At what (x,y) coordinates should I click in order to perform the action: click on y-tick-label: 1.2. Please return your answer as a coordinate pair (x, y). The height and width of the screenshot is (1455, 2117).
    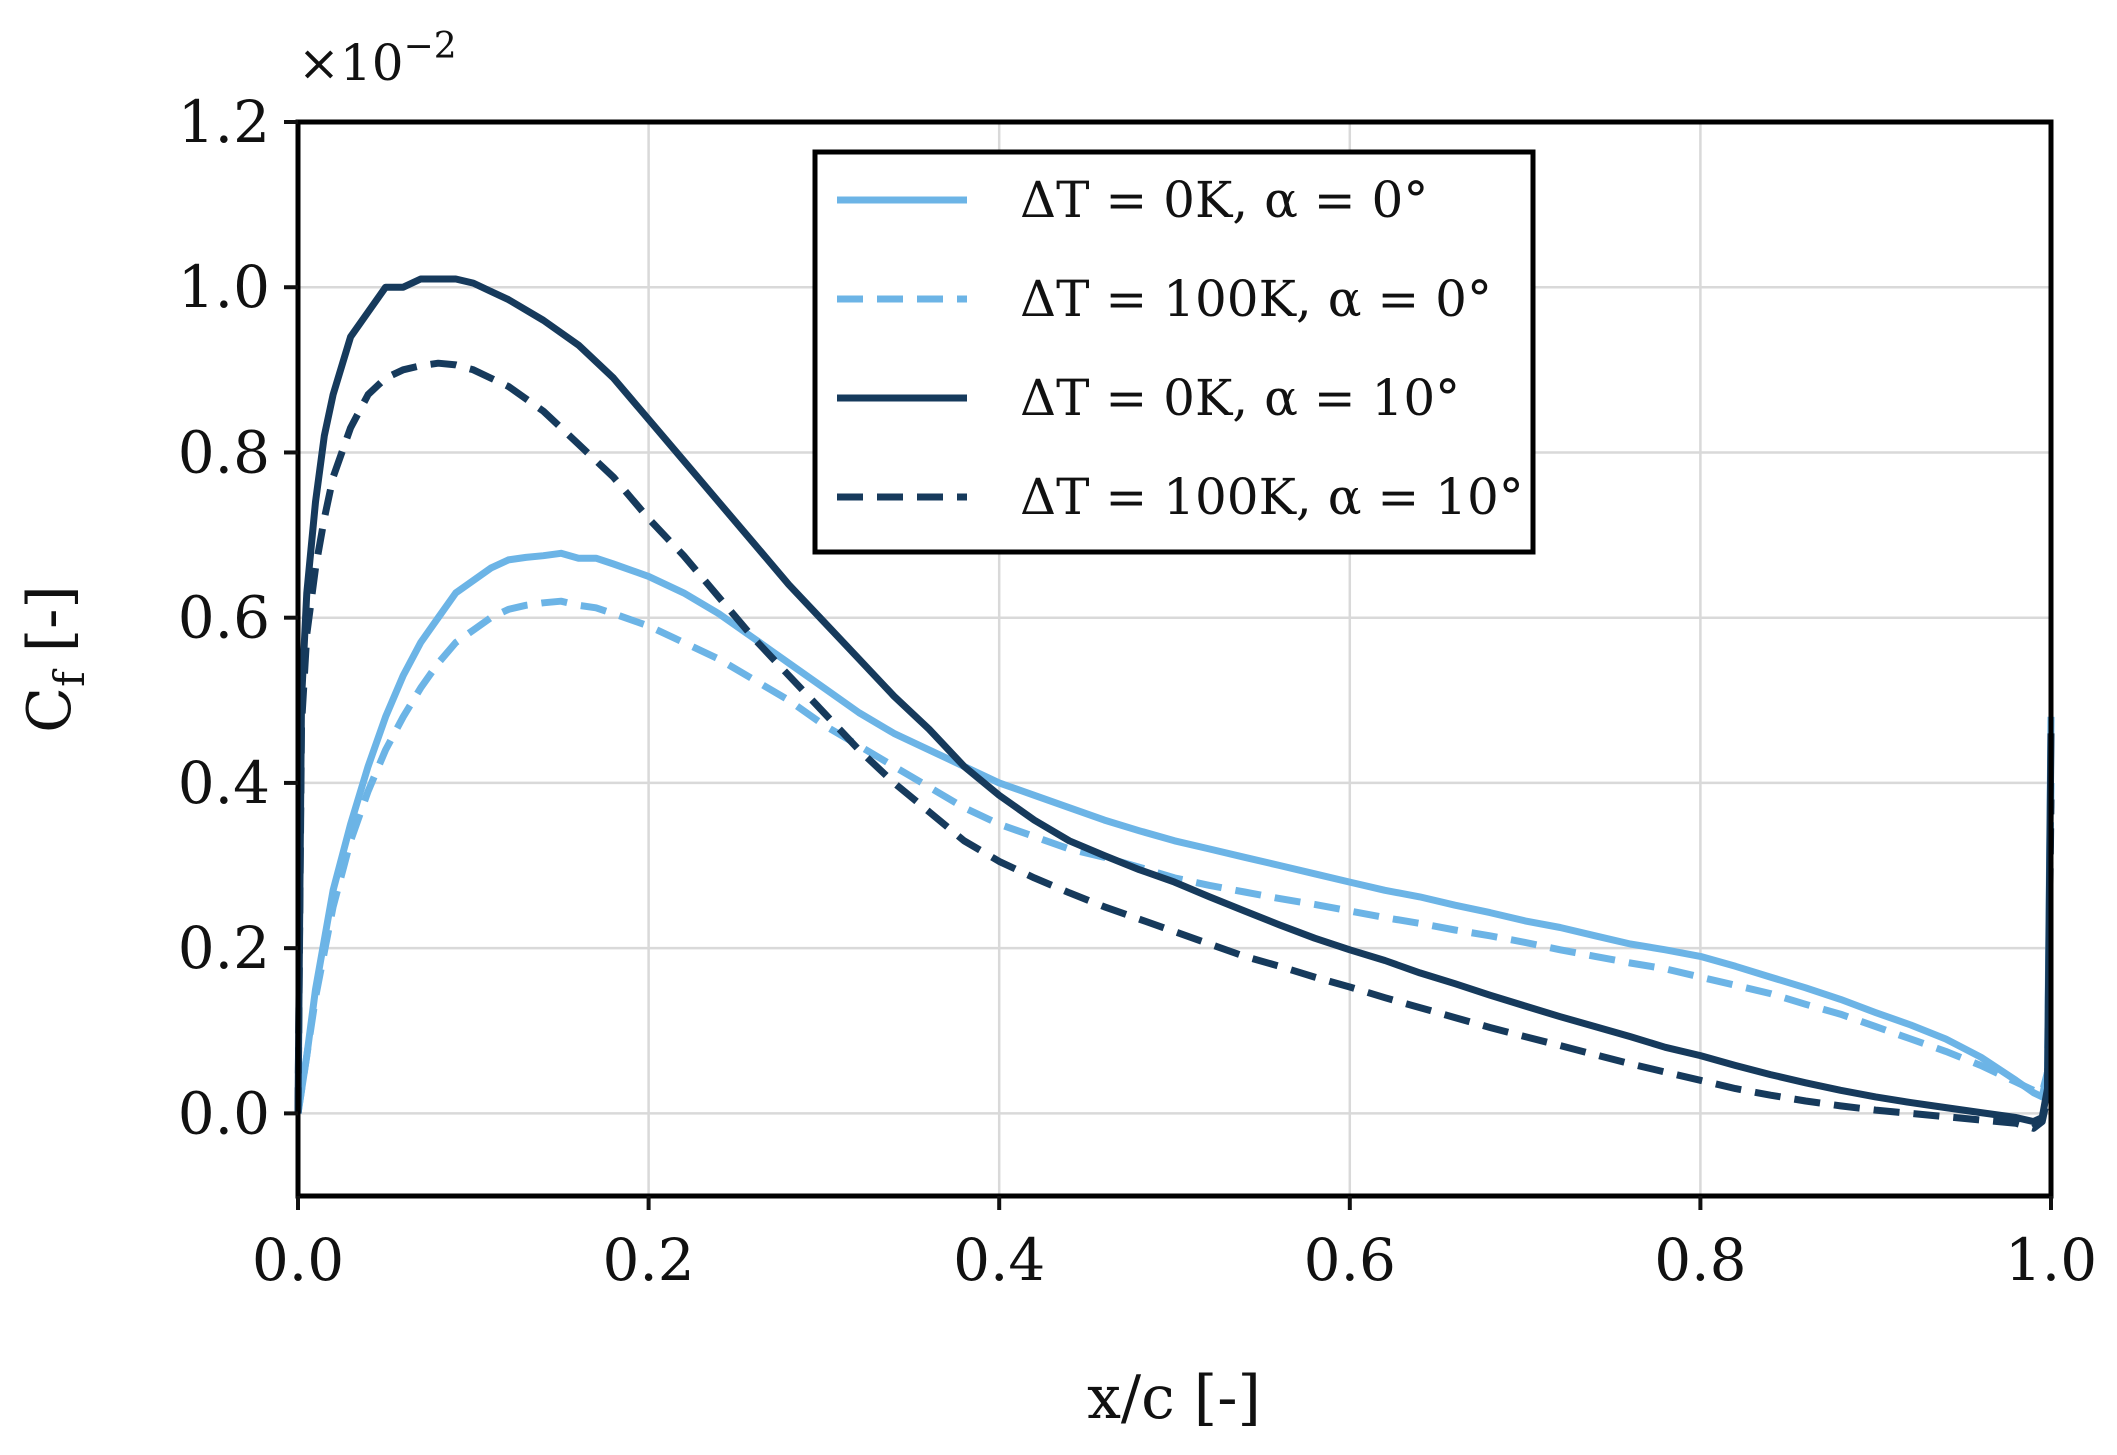
    Looking at the image, I should click on (224, 122).